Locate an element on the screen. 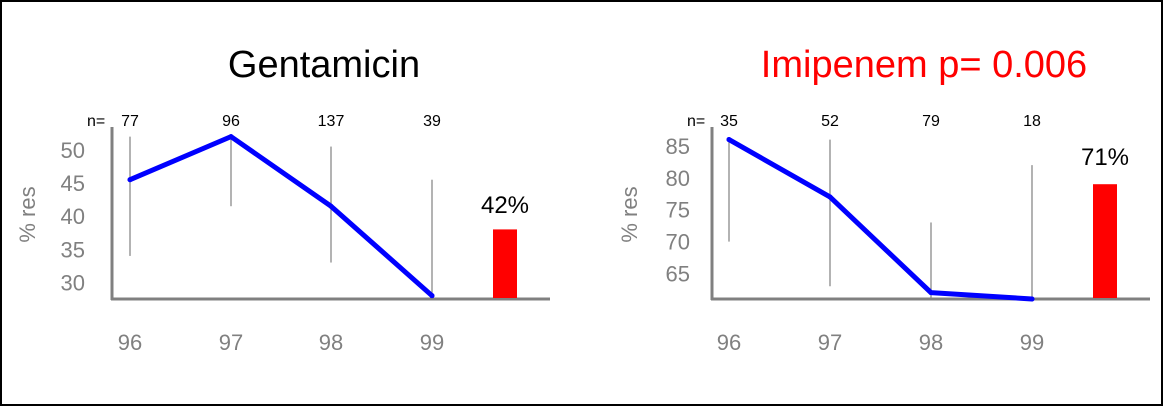 The image size is (1163, 406). n-label: 35 is located at coordinates (729, 121).